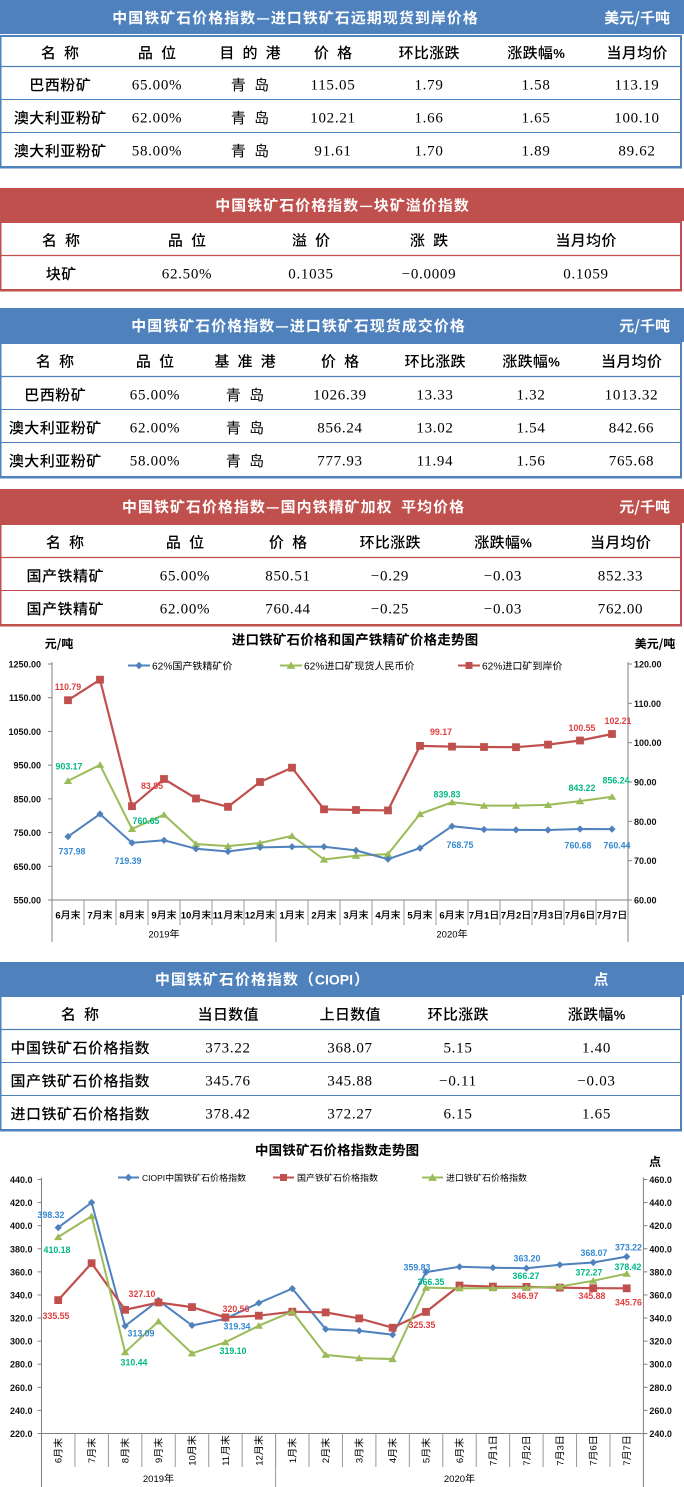  Describe the element at coordinates (227, 1081) in the screenshot. I see `svg-text: 345.76` at that location.